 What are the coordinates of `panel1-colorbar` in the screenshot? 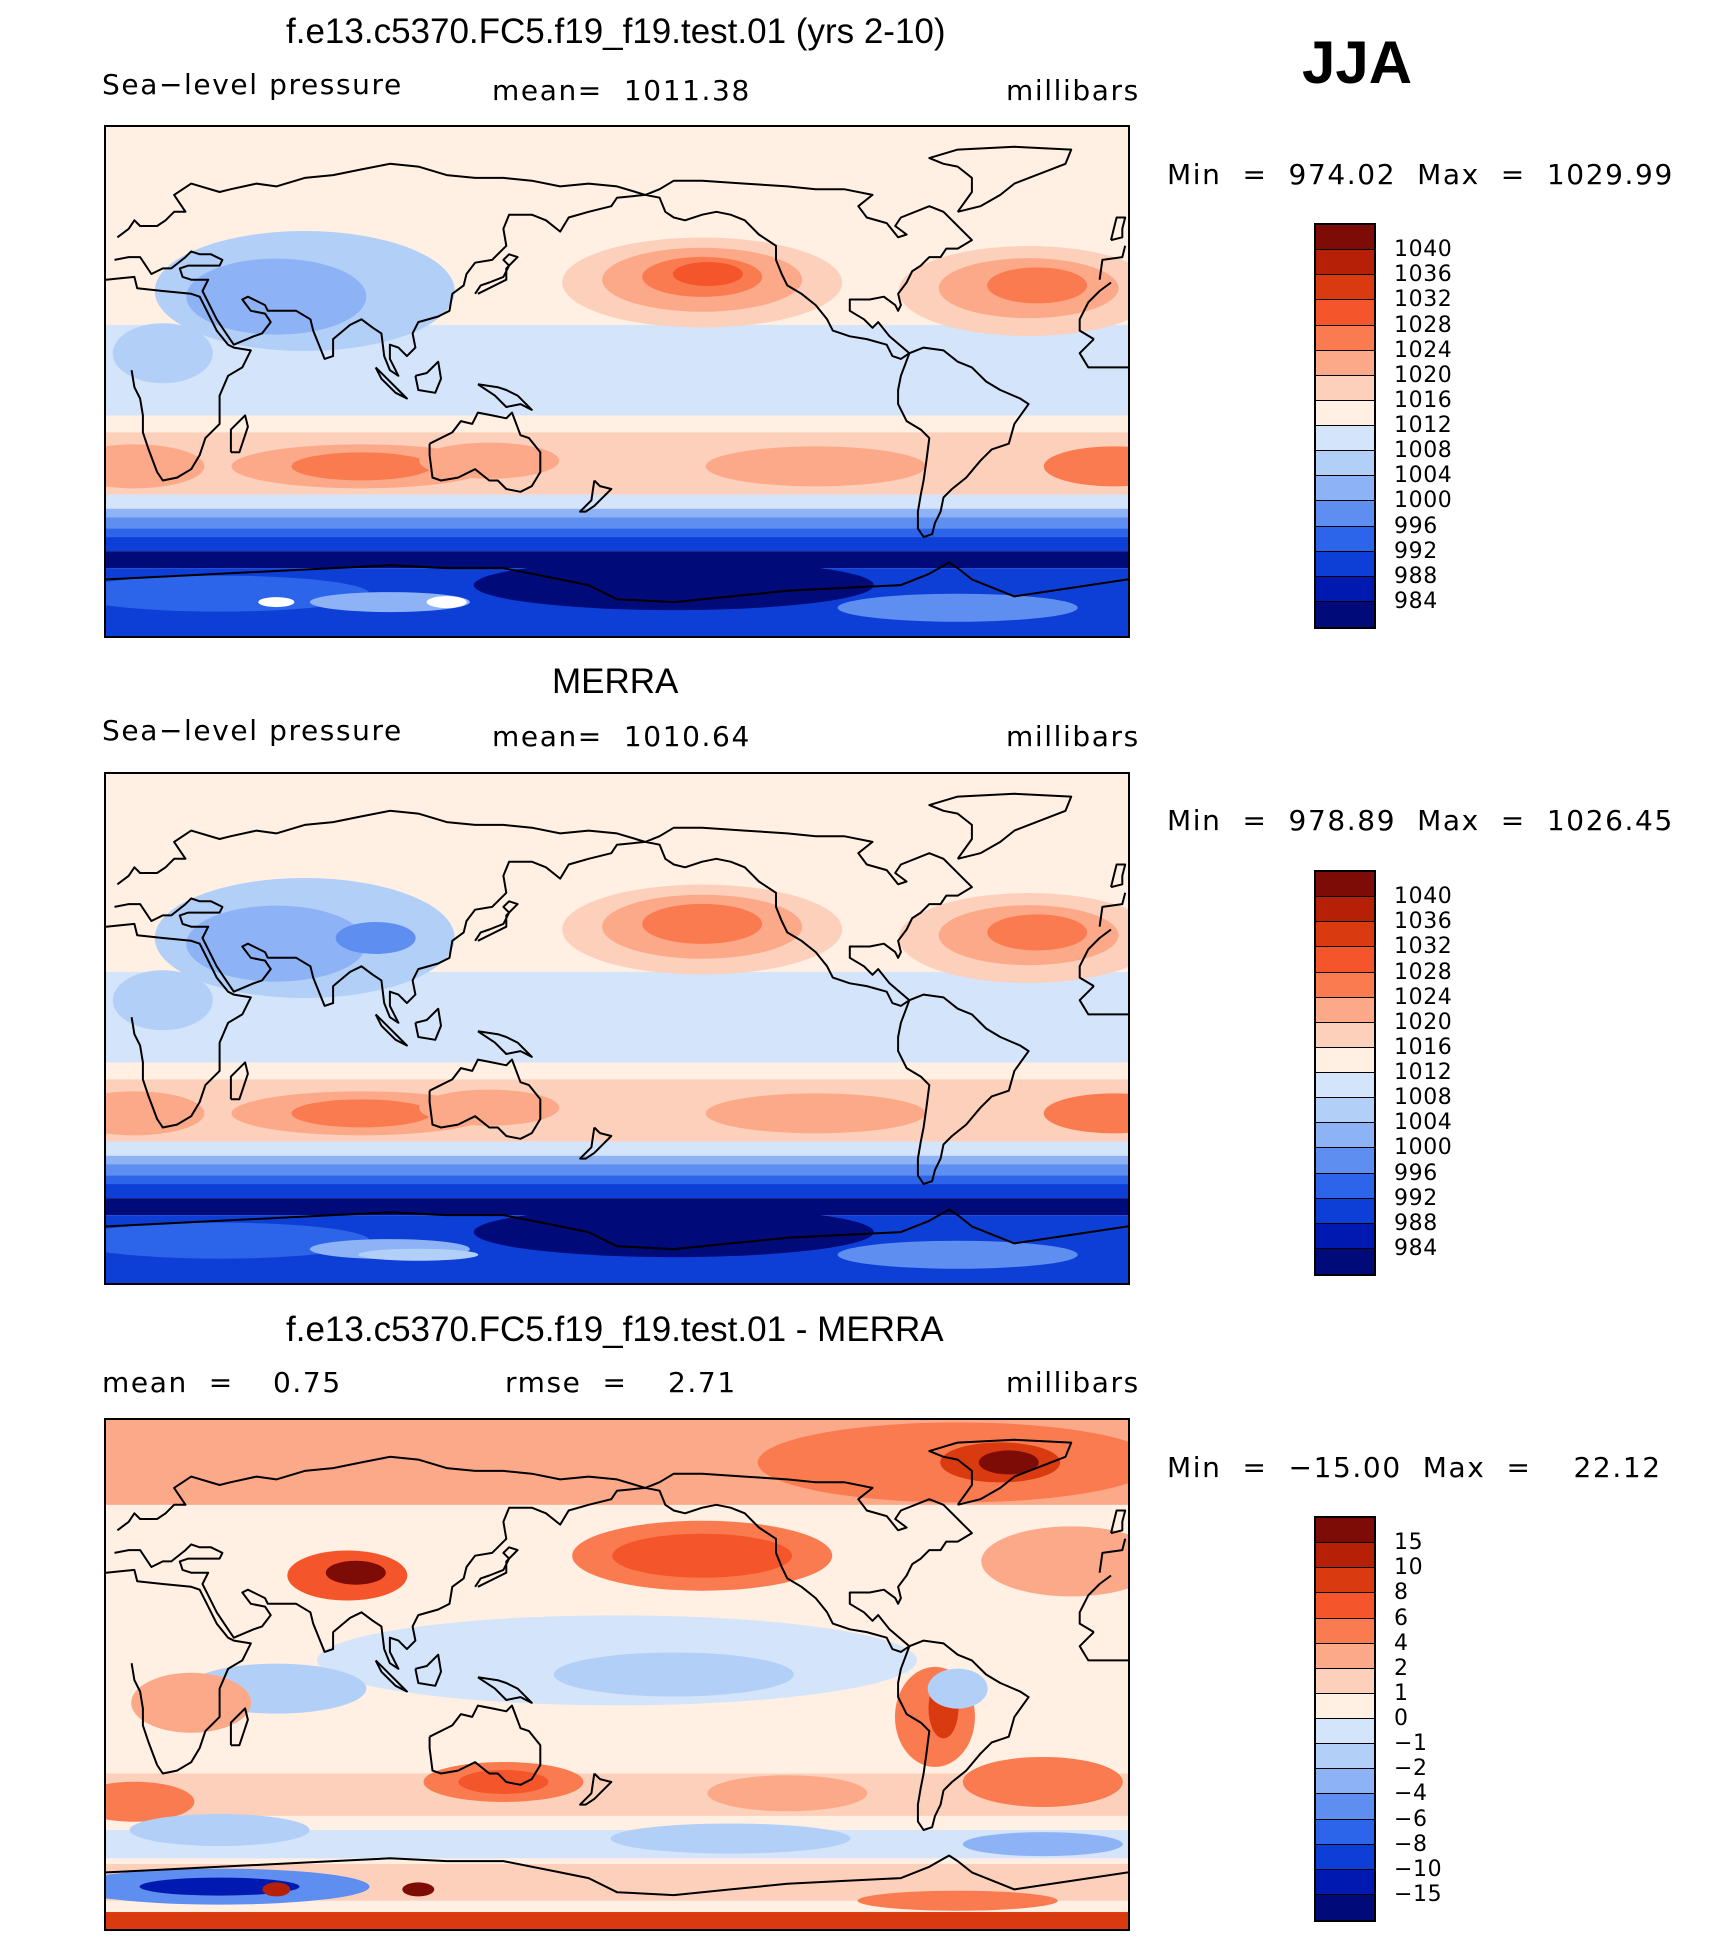 It's located at (1345, 426).